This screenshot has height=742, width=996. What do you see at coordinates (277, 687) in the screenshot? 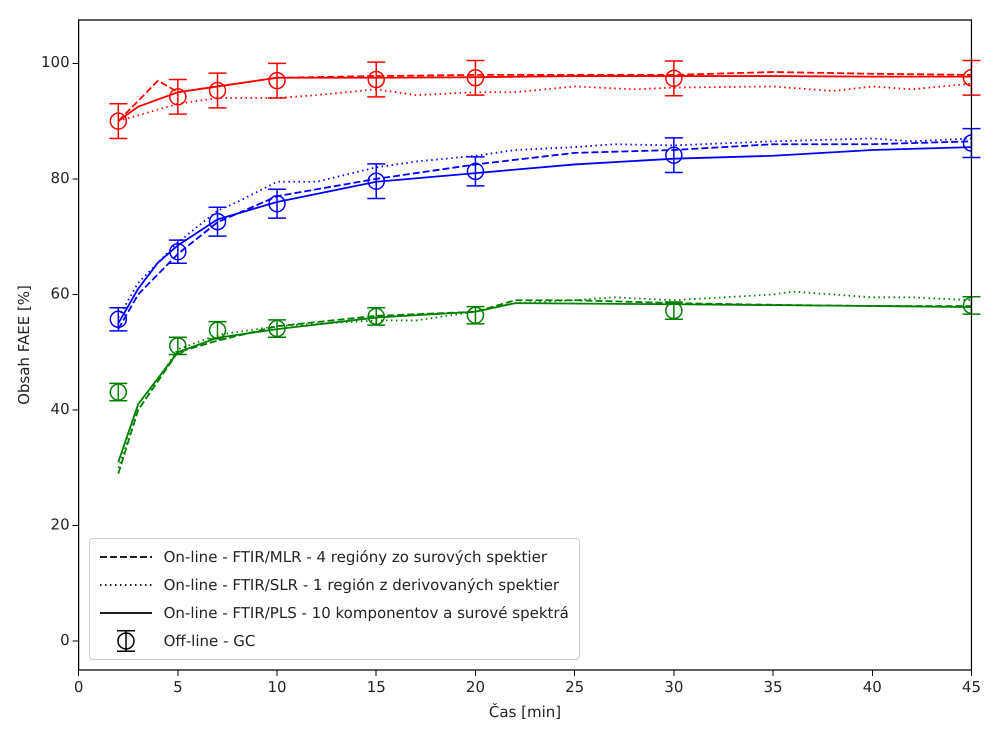
I see `x-tick-label: 10` at bounding box center [277, 687].